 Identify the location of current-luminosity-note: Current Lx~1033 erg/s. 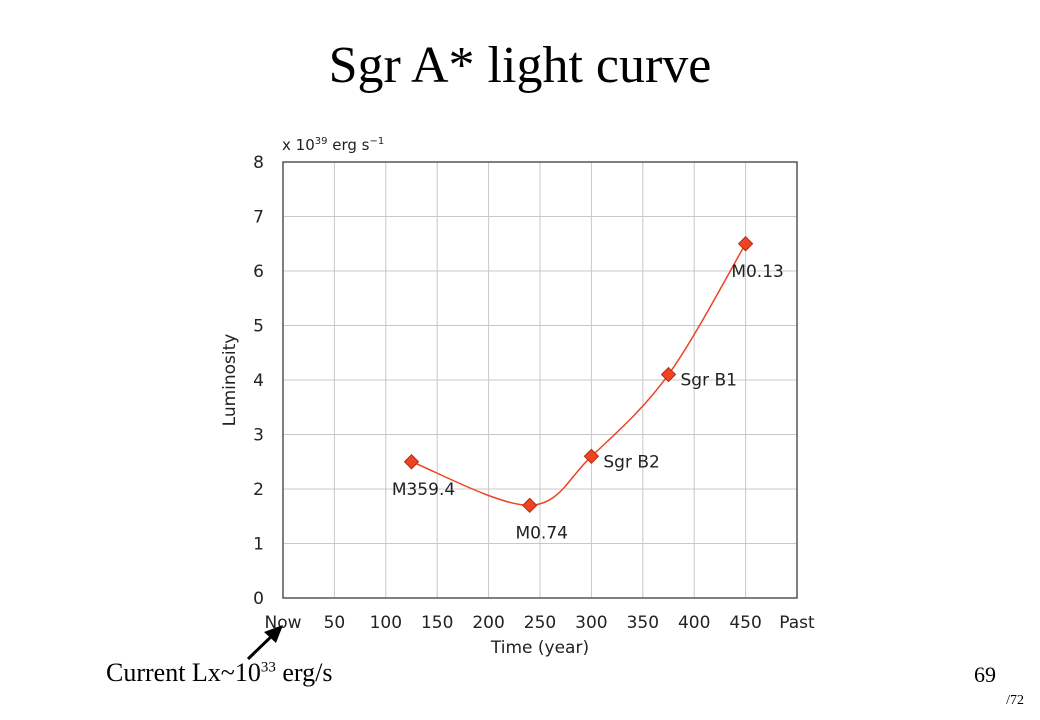
(219, 673).